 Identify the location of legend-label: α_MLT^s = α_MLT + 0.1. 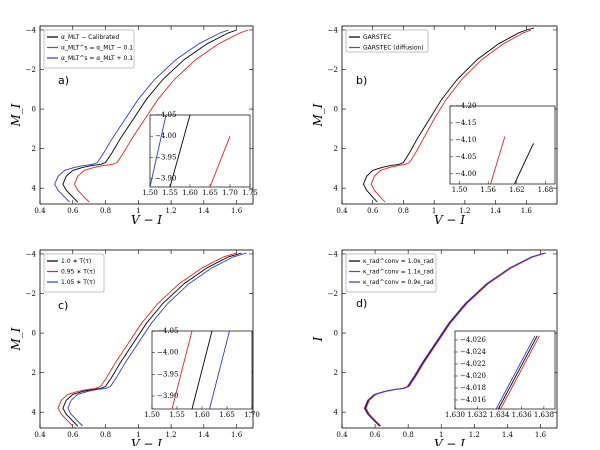
(97, 58).